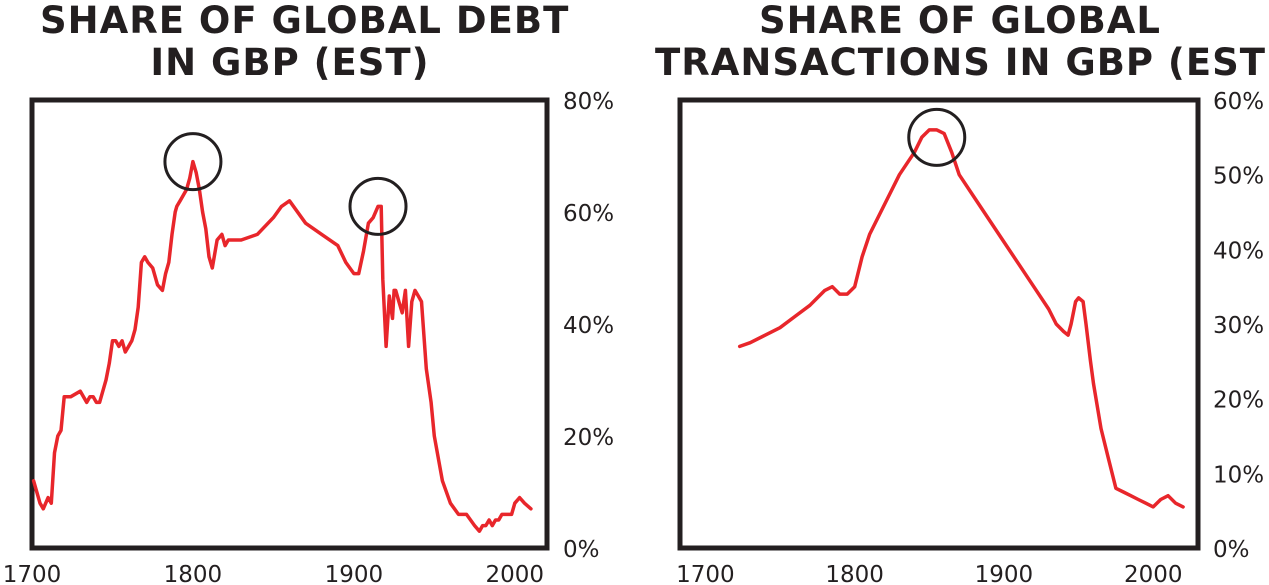 The width and height of the screenshot is (1269, 585). I want to click on chart-title-debt: SHARE OF GLOBAL DEBT IN GBP (EST), so click(304, 42).